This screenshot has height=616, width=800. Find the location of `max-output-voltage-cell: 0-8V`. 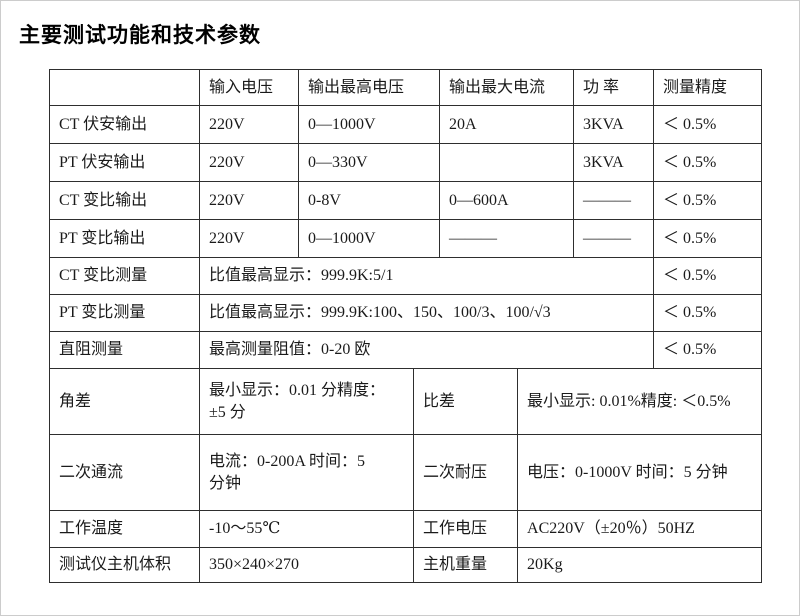

max-output-voltage-cell: 0-8V is located at coordinates (369, 200).